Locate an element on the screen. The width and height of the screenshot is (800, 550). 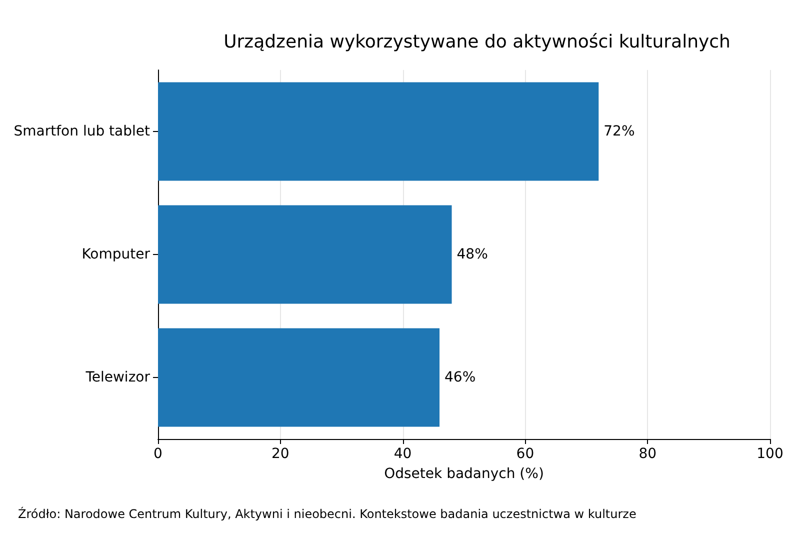
x-tick-label: 0 is located at coordinates (158, 454).